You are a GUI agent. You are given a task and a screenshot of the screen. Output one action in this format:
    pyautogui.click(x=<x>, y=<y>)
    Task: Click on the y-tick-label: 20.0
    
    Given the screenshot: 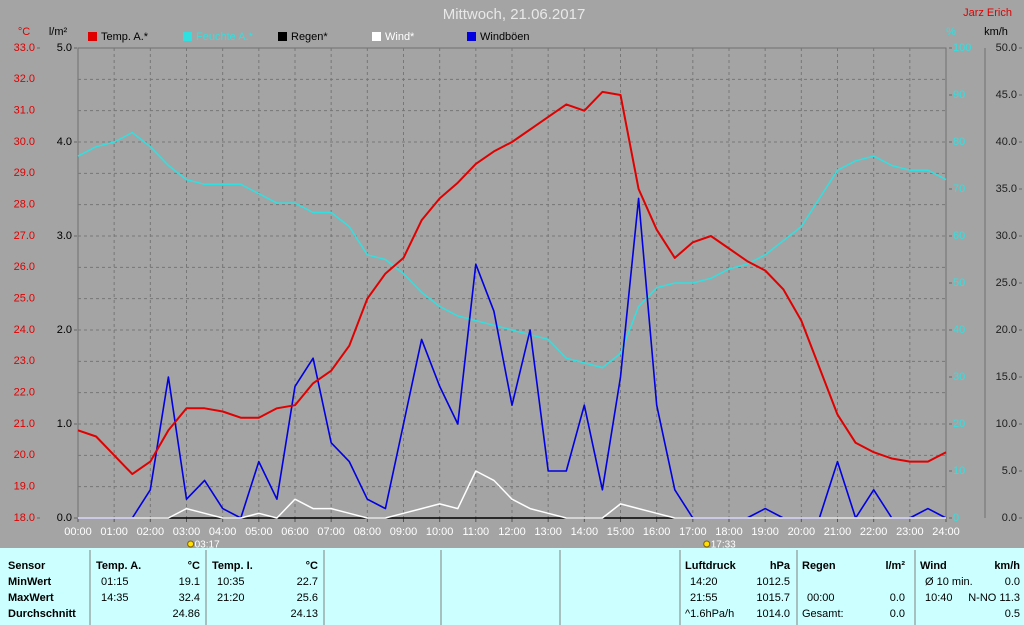 What is the action you would take?
    pyautogui.click(x=24, y=455)
    